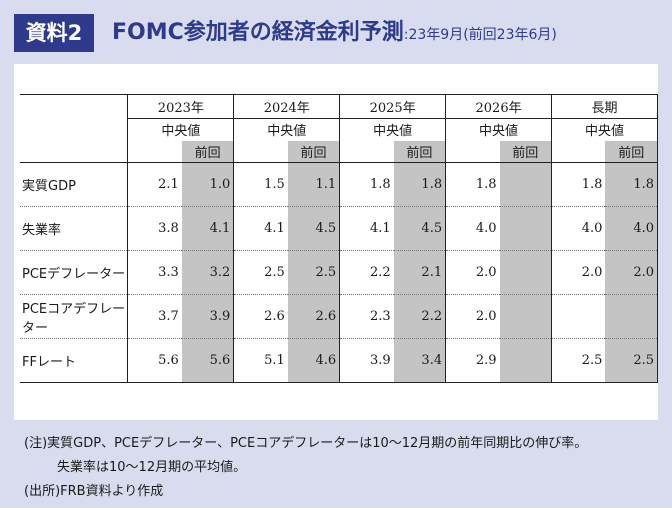 The image size is (672, 508). I want to click on row-label: PCEコアデフレーター, so click(74, 316).